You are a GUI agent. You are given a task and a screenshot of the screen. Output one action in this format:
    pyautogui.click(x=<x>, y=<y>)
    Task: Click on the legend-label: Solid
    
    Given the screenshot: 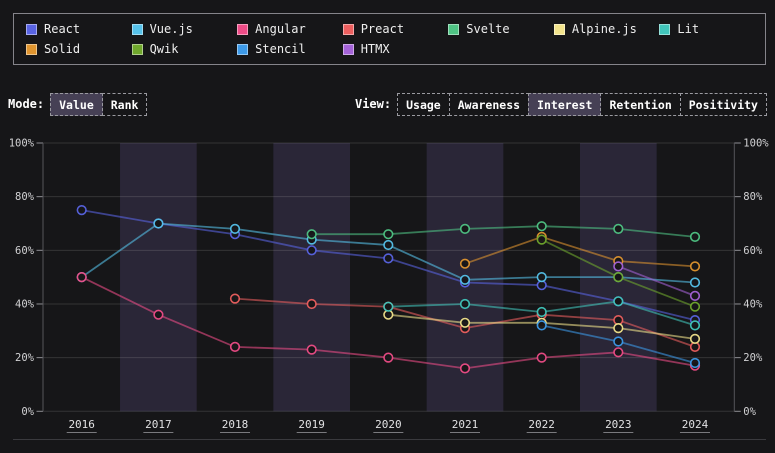 What is the action you would take?
    pyautogui.click(x=62, y=48)
    